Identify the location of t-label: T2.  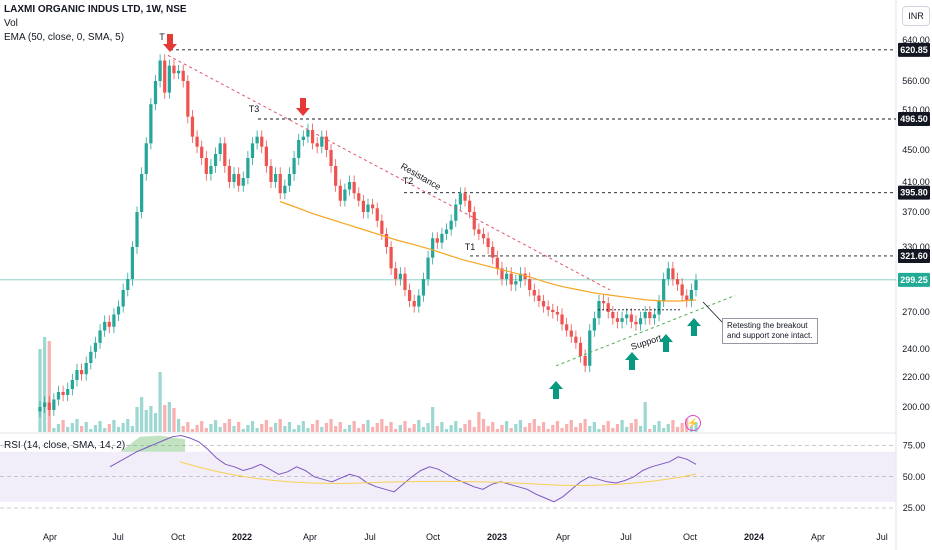
(408, 181).